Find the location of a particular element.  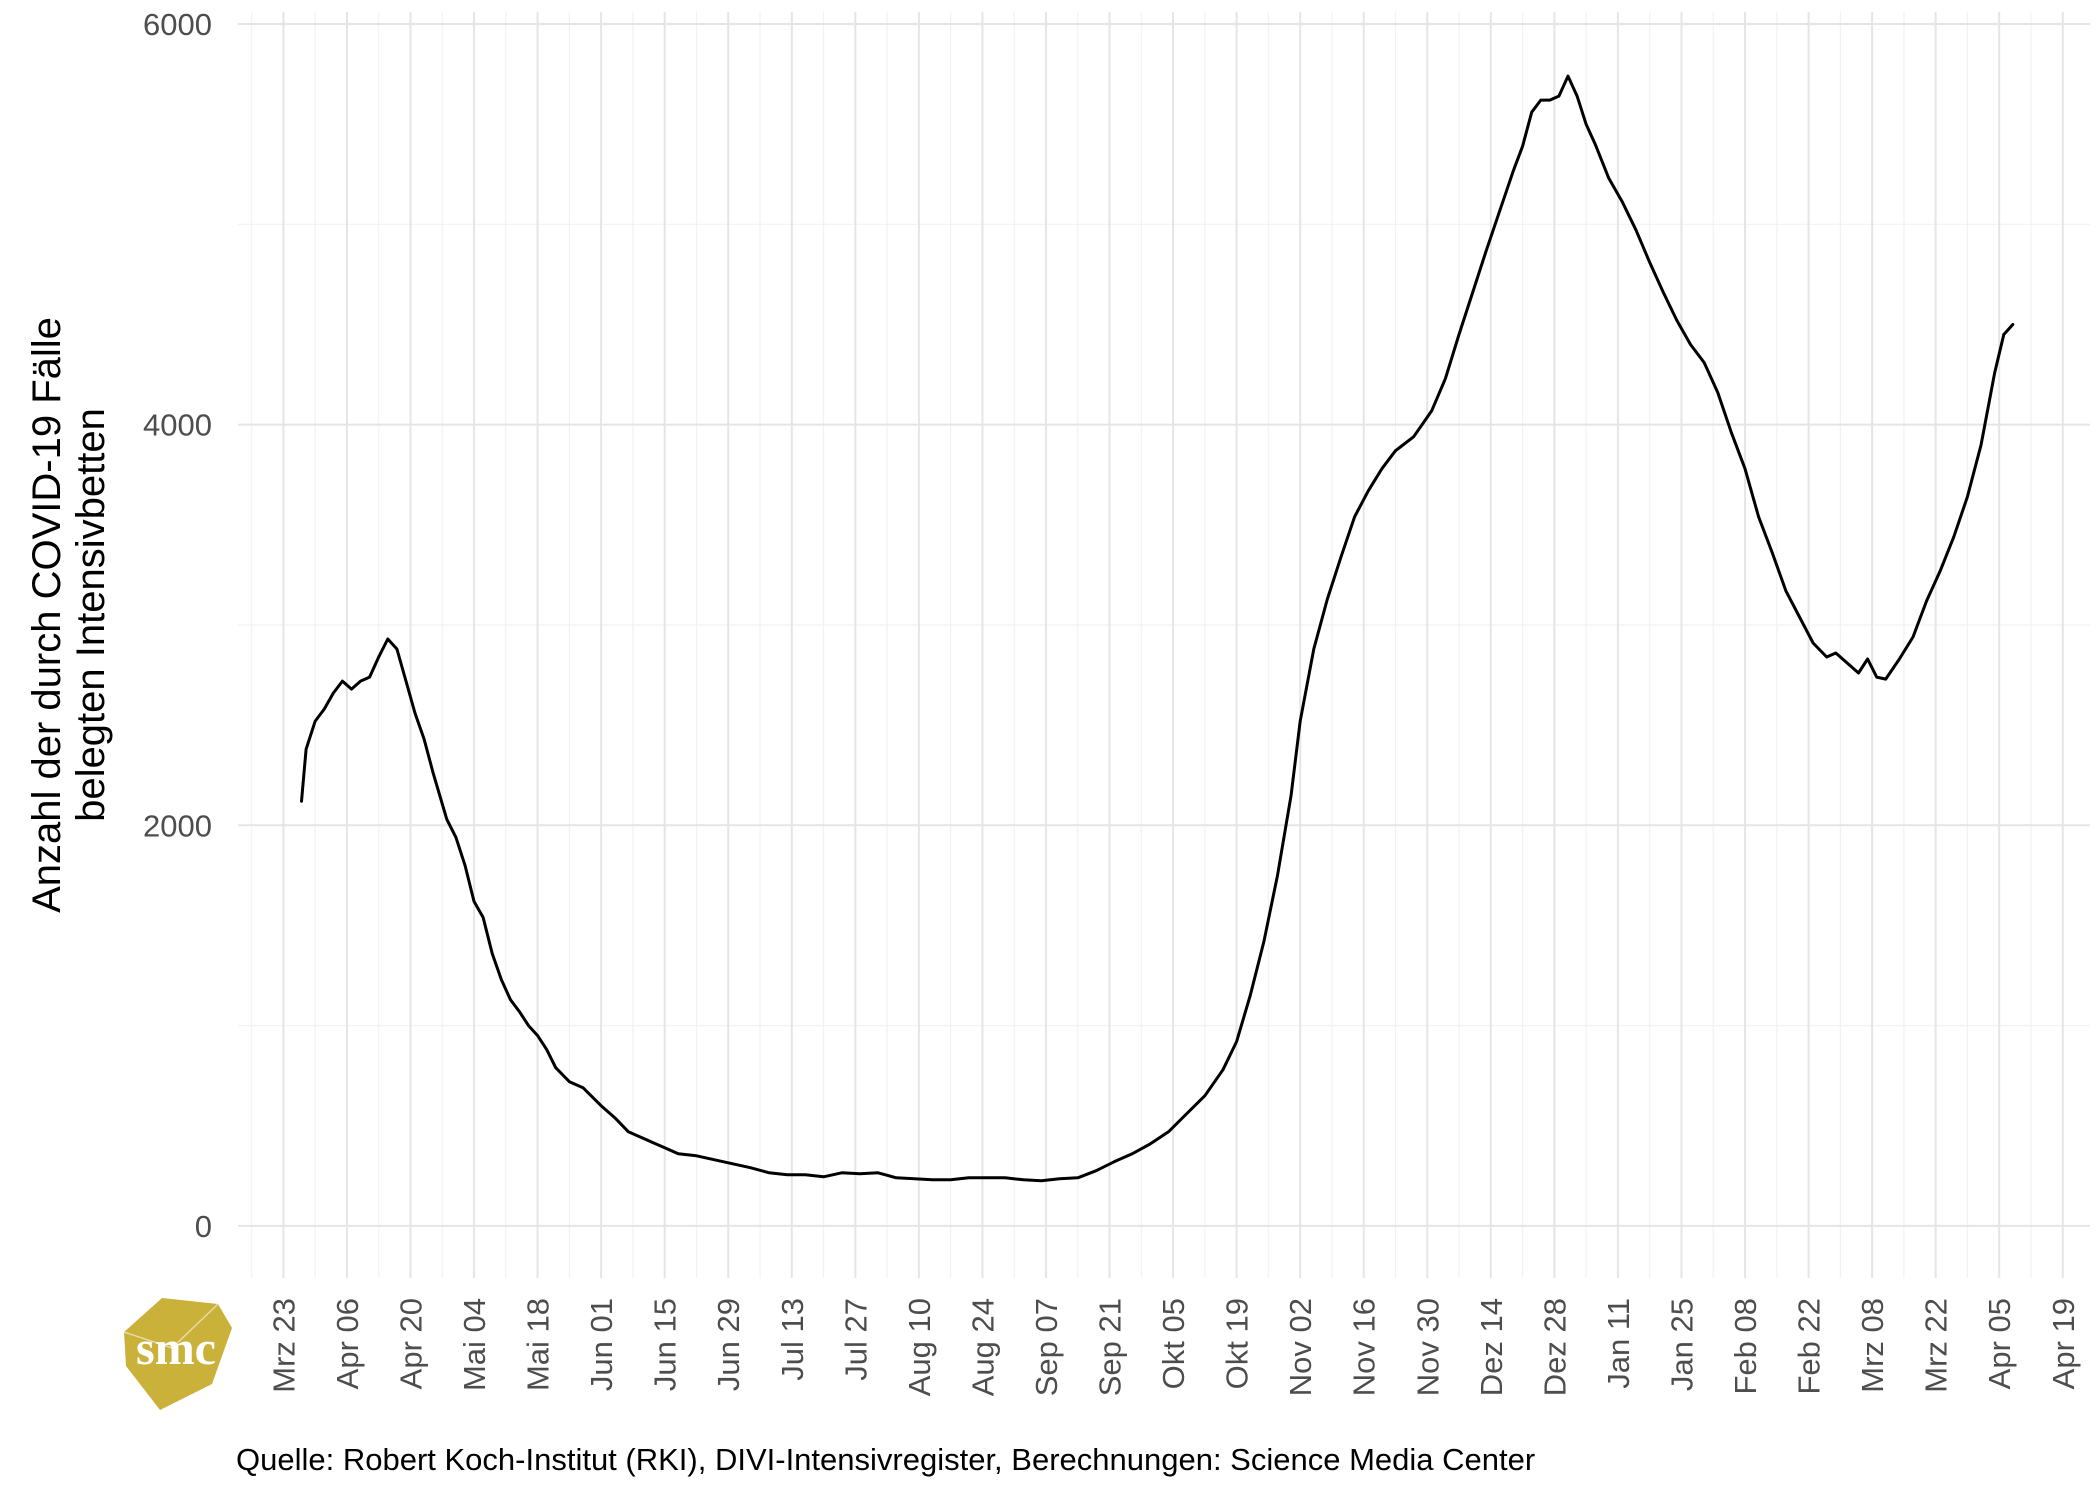

x-tick-label: Apr 05 is located at coordinates (1999, 1343).